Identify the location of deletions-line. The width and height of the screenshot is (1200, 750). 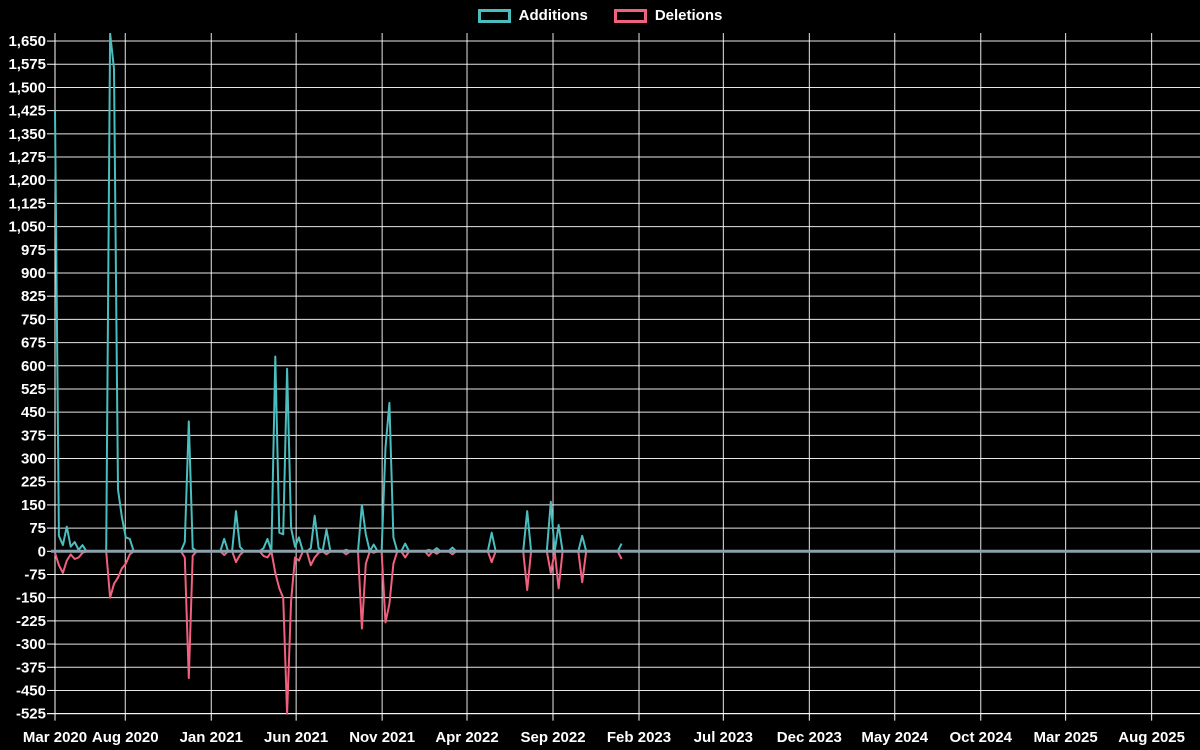
(338, 632).